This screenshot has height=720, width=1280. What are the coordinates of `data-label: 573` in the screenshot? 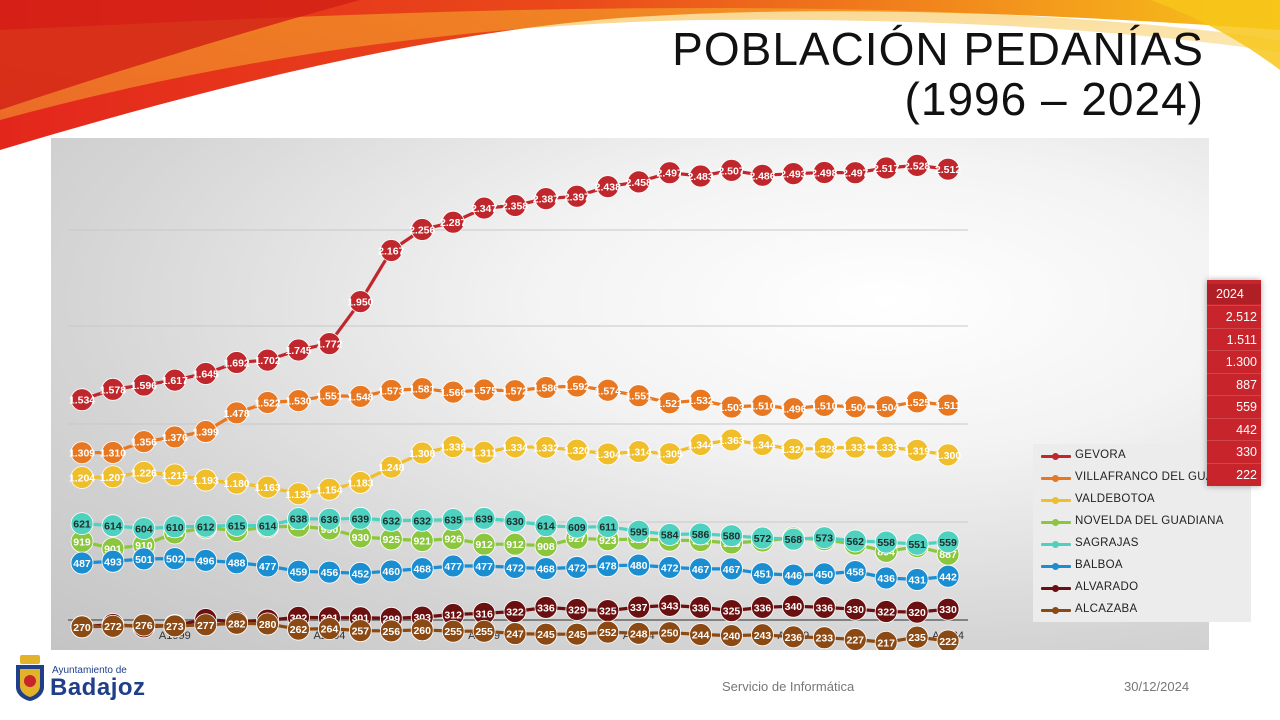 It's located at (825, 539).